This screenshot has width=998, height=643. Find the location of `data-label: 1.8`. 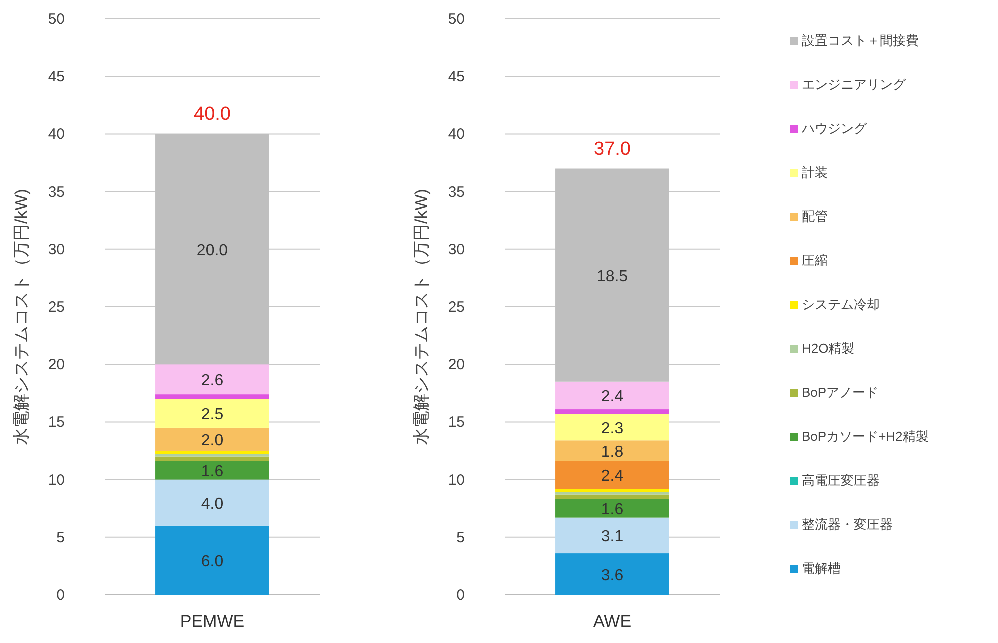

data-label: 1.8 is located at coordinates (612, 452).